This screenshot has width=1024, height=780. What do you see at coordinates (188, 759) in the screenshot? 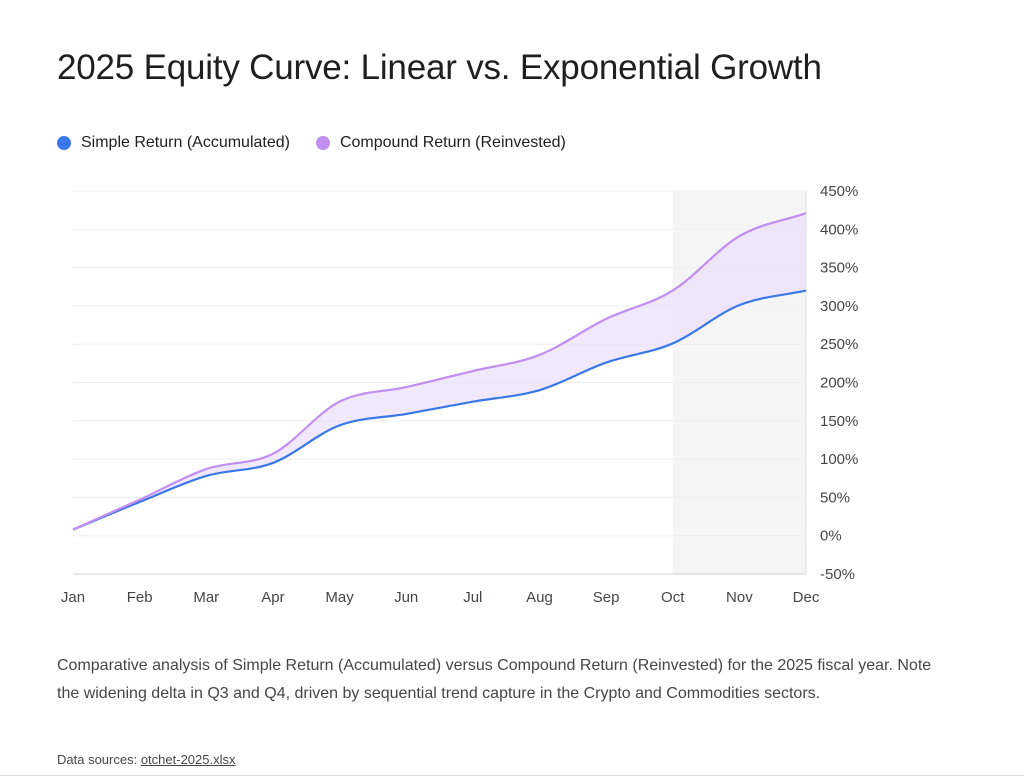
I see `data-source-link: otchet-2025.xlsx` at bounding box center [188, 759].